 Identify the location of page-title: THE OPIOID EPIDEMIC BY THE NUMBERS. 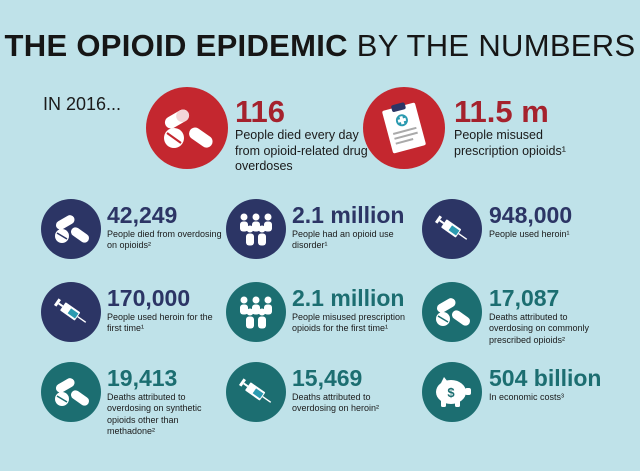
(320, 46).